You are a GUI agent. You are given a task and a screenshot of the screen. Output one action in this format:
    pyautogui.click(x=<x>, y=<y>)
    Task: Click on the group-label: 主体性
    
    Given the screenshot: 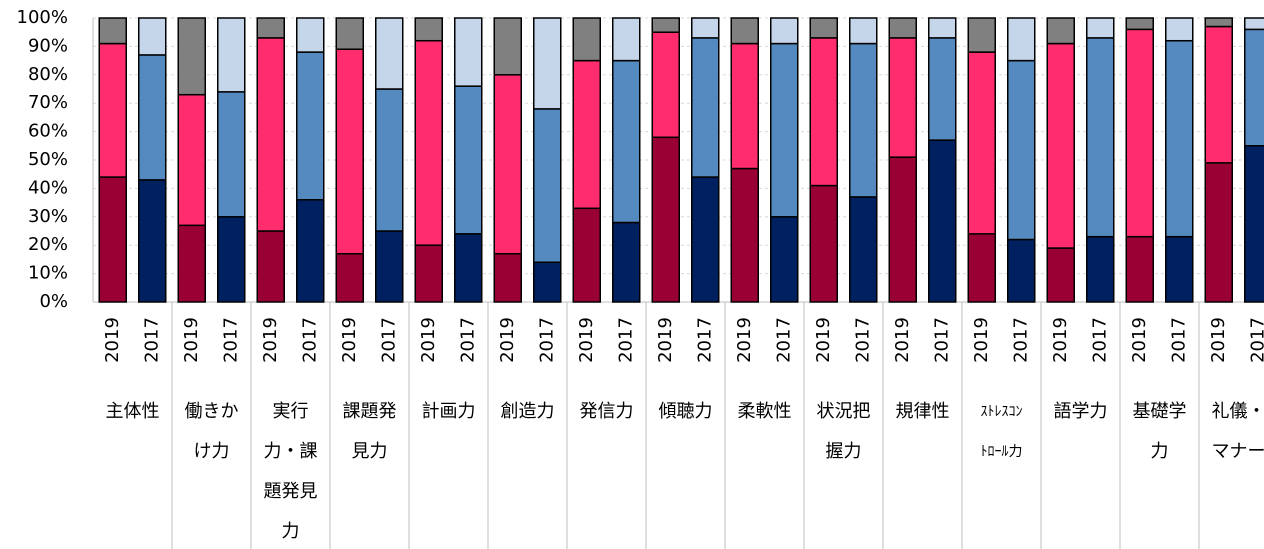 What is the action you would take?
    pyautogui.click(x=133, y=411)
    